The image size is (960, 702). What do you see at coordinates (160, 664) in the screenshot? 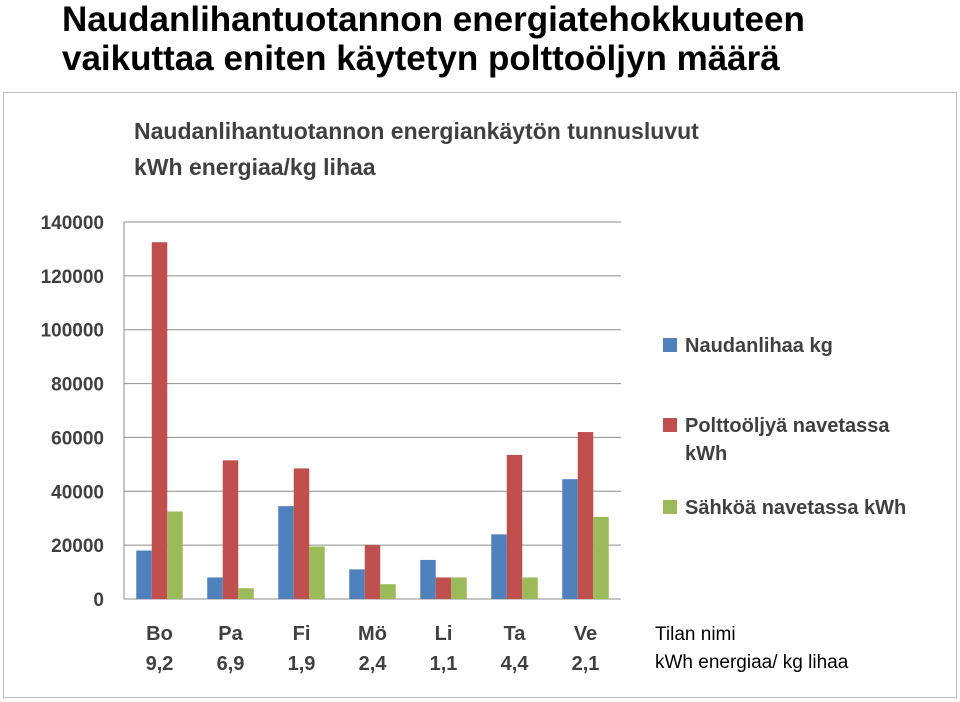
I see `x-category-sublabel: 9,2` at bounding box center [160, 664].